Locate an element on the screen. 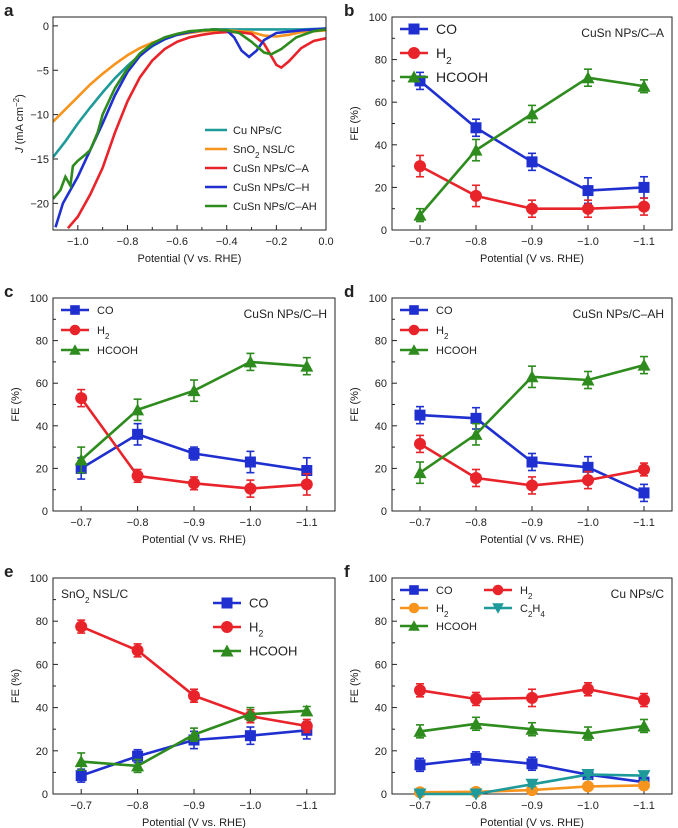  y-tick-label: −20 is located at coordinates (39, 204).